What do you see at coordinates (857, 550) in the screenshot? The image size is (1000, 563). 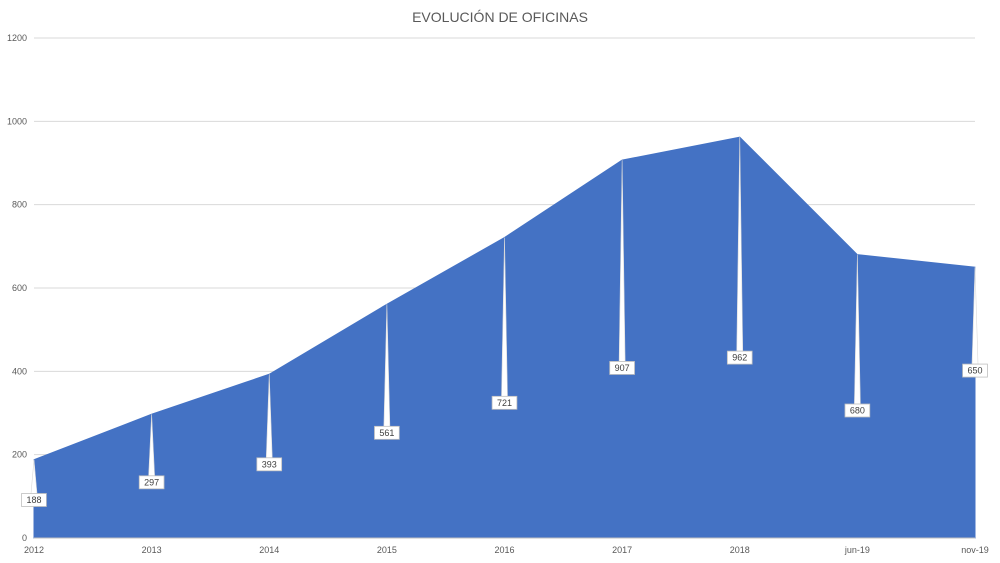 I see `x-tick-label: jun-19` at bounding box center [857, 550].